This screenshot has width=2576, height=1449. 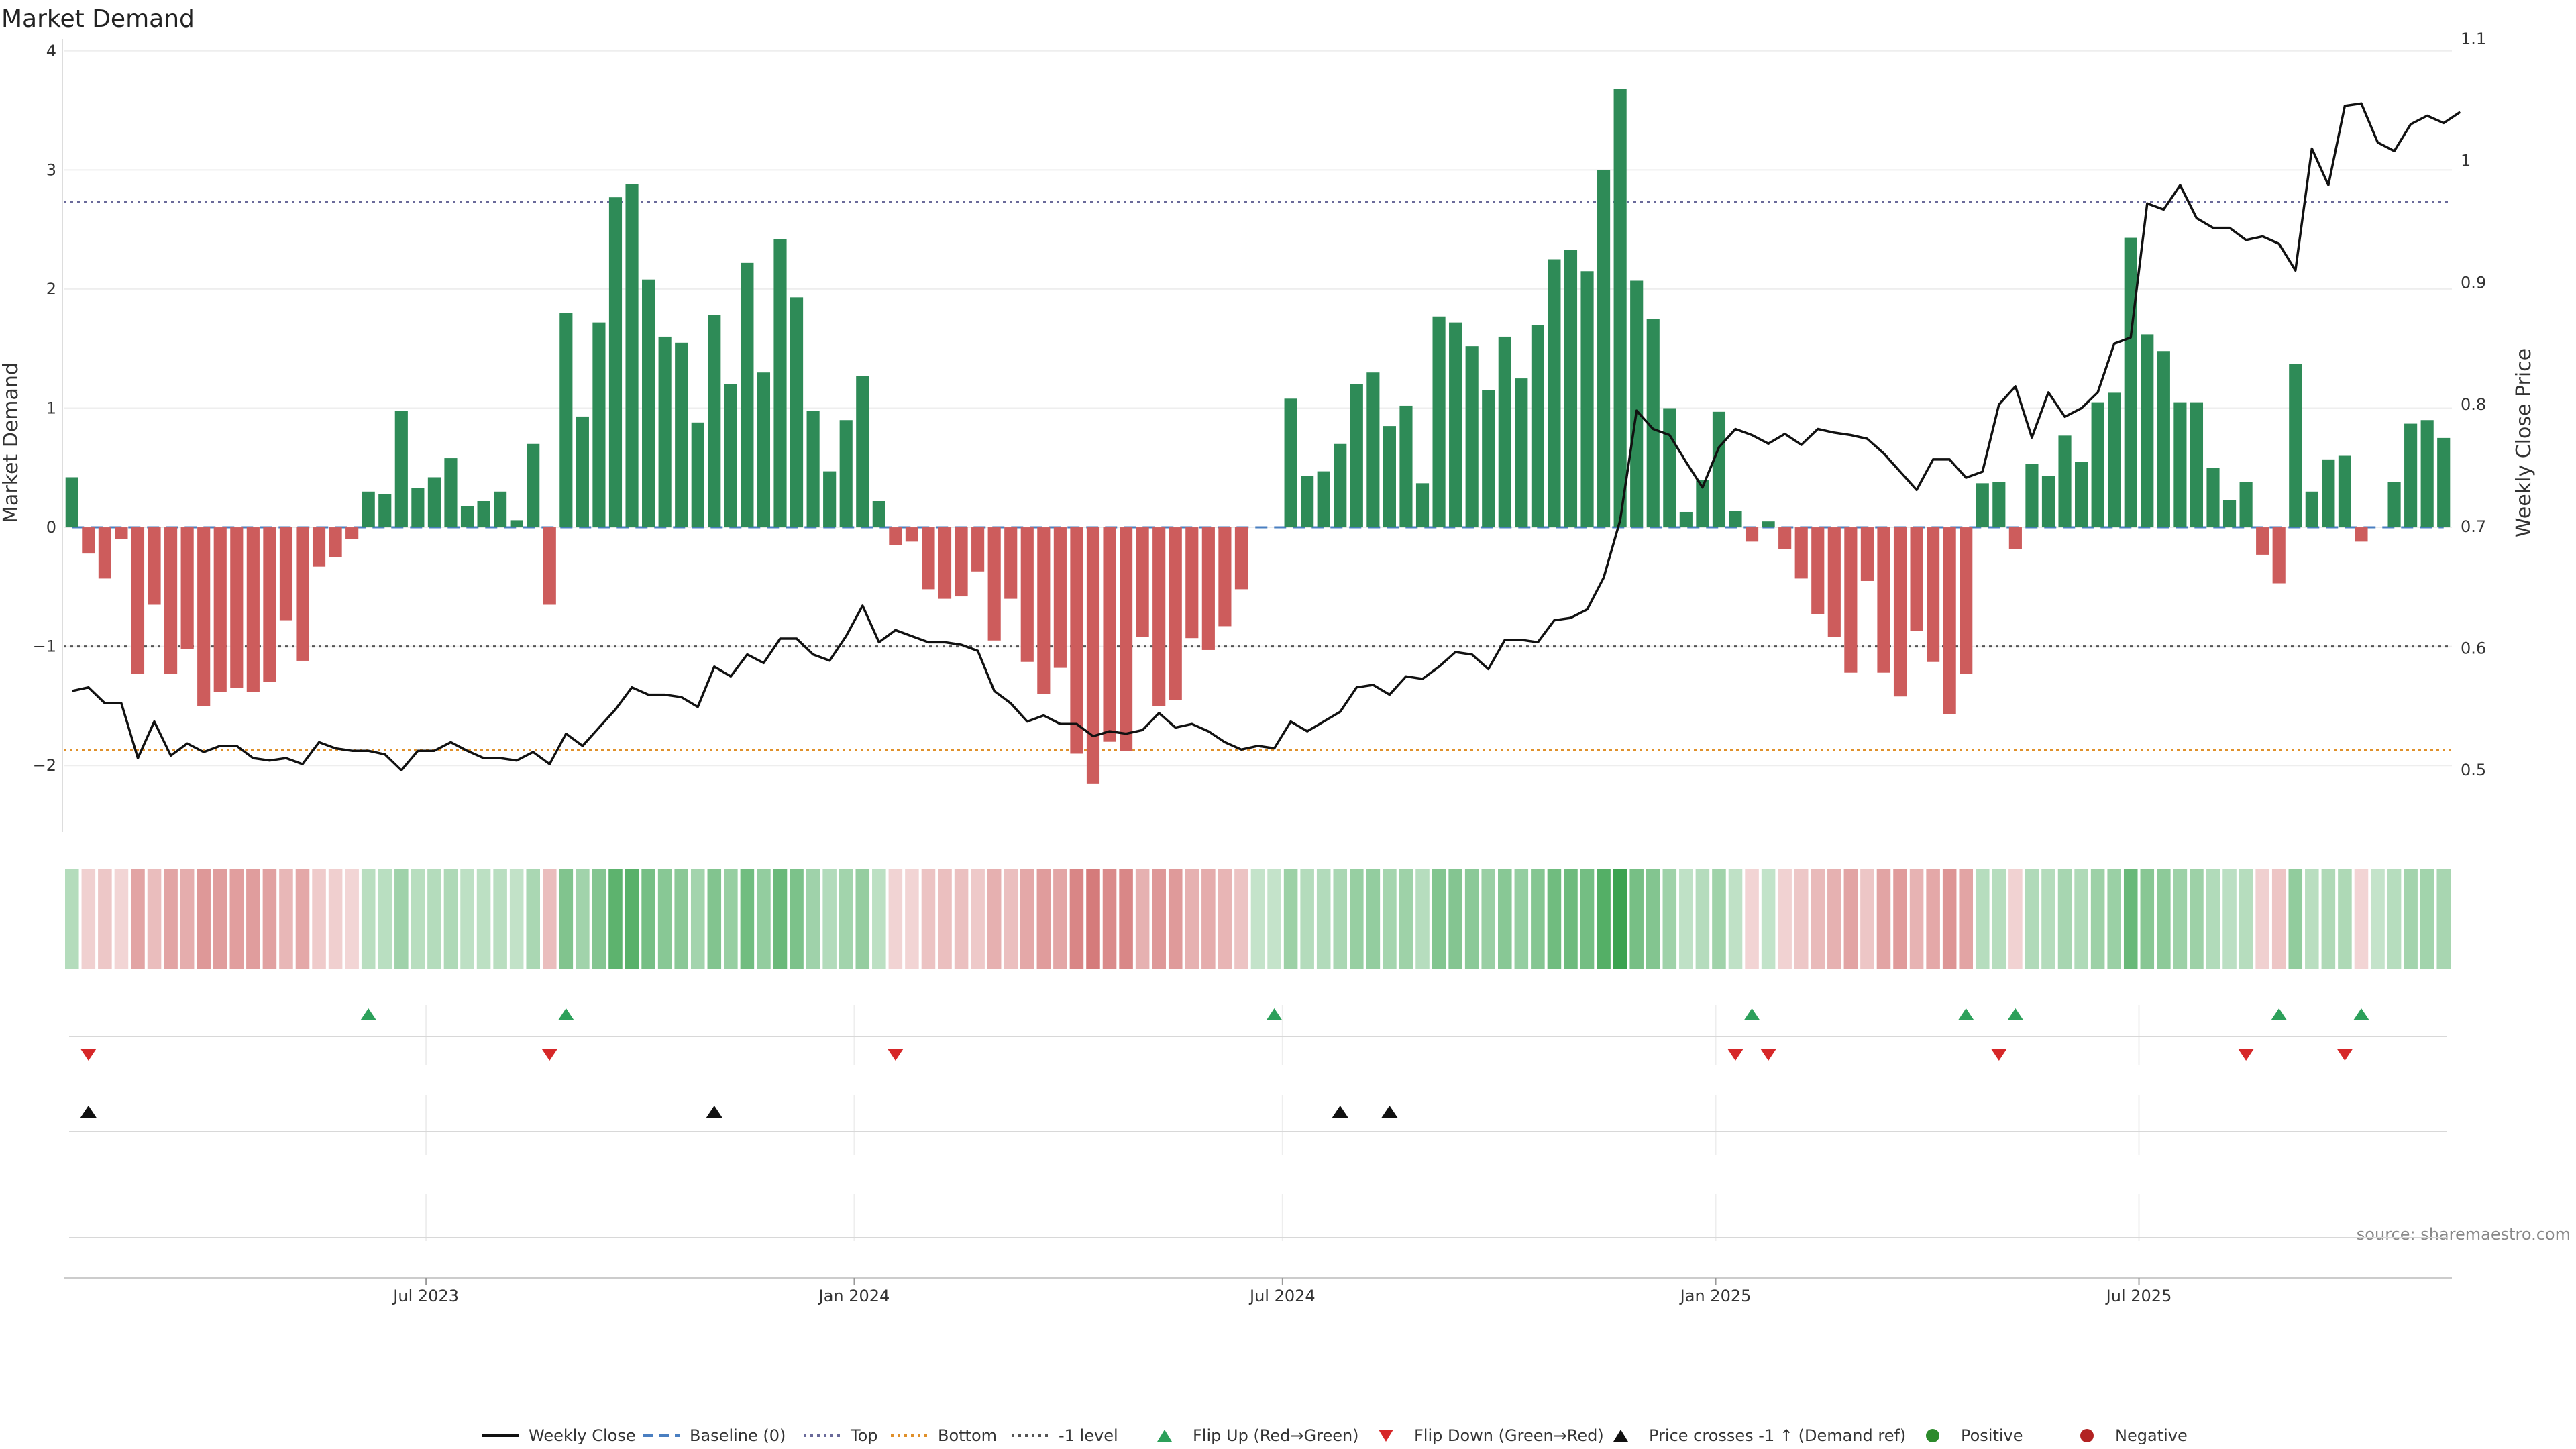 I want to click on legend-item: Bottom, so click(x=944, y=1435).